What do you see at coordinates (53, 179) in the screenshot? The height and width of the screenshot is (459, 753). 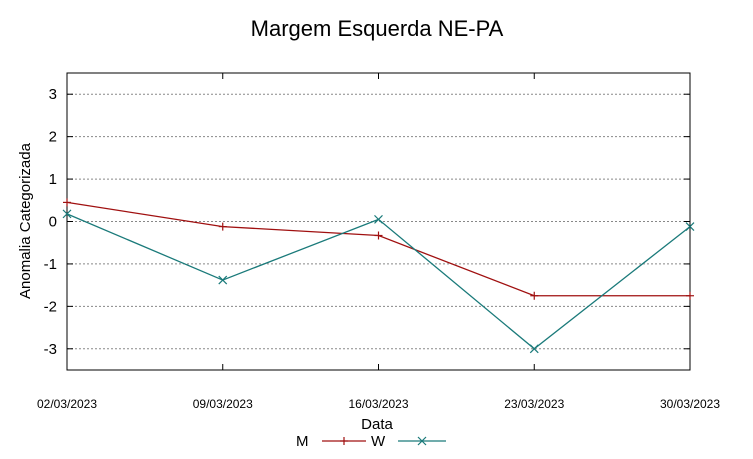 I see `y-tick-label: 1` at bounding box center [53, 179].